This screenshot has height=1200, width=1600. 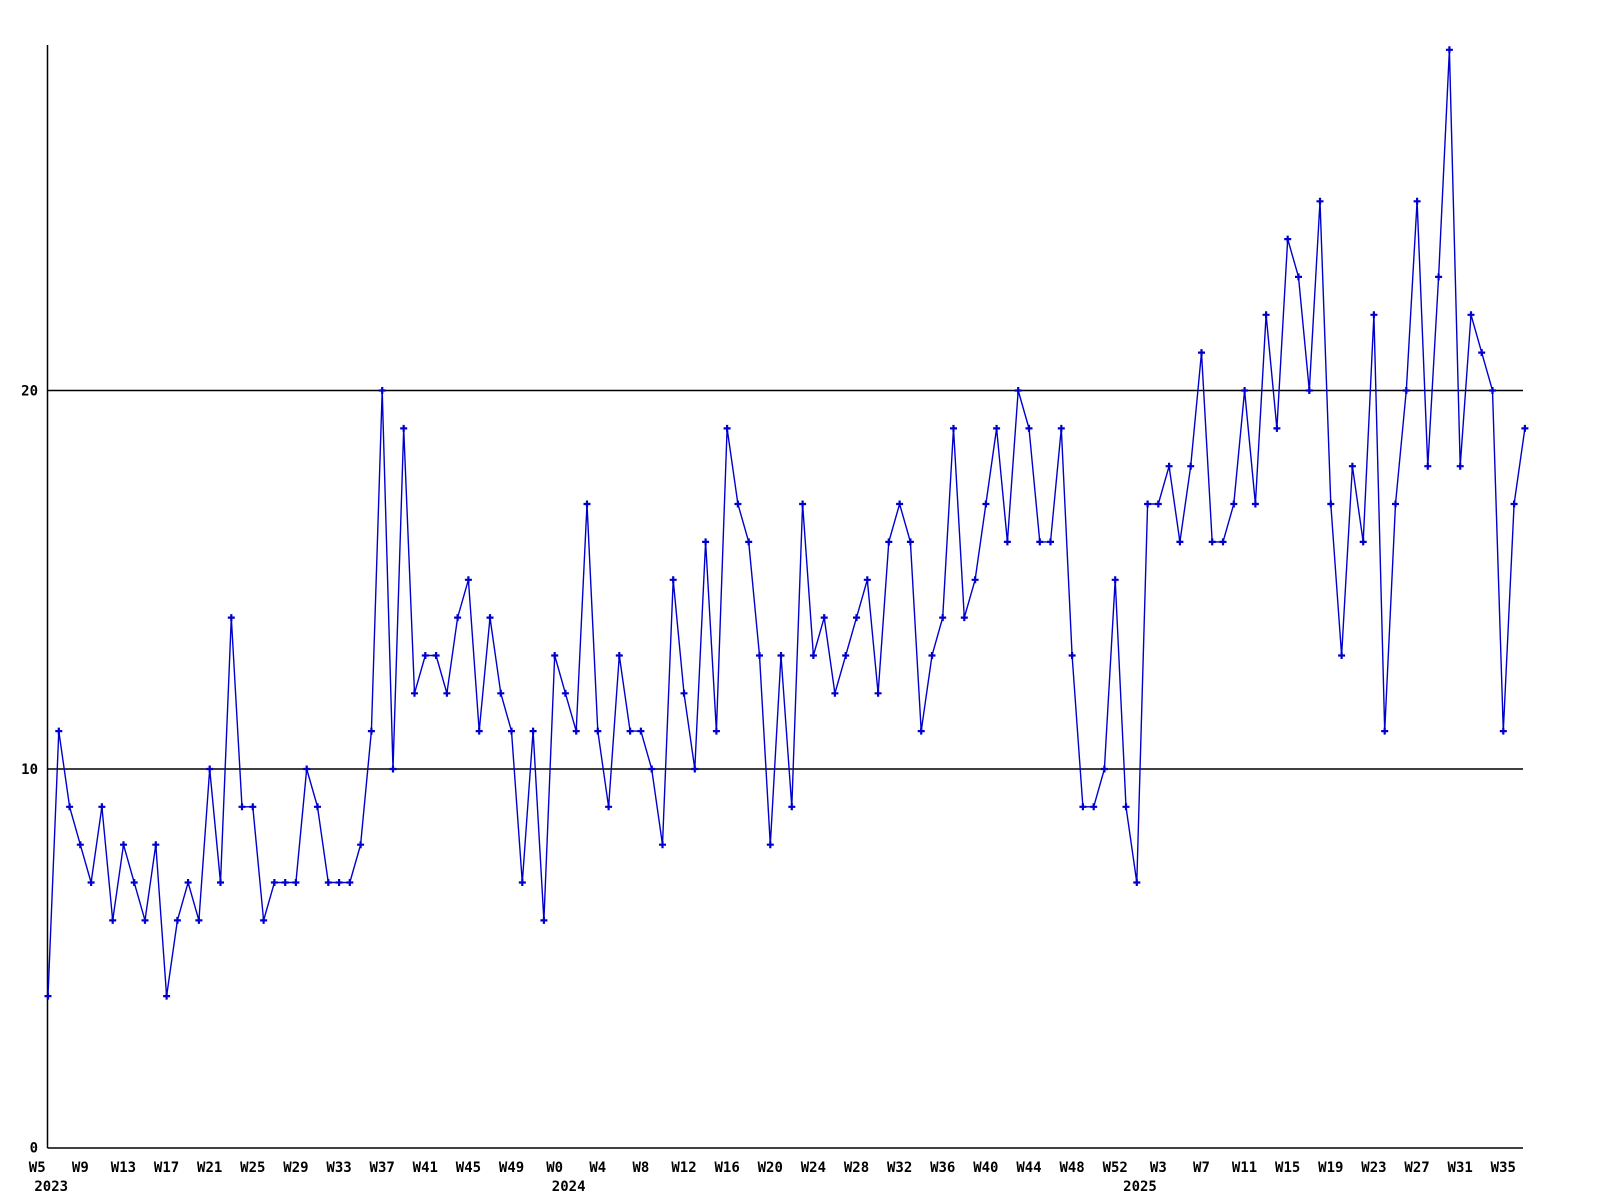 I want to click on x-tick-label-W28: W28, so click(x=856, y=1168).